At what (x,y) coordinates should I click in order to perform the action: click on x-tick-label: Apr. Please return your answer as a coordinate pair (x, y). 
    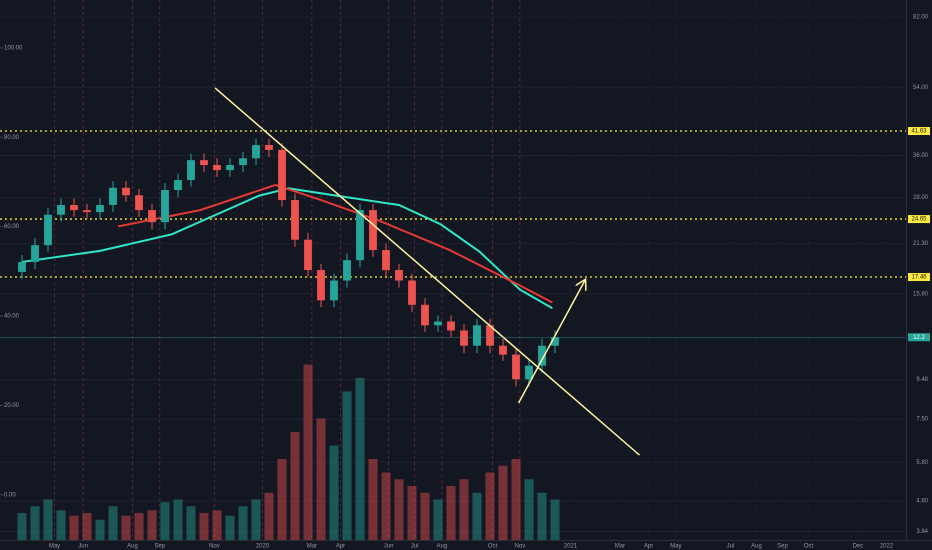
    Looking at the image, I should click on (648, 547).